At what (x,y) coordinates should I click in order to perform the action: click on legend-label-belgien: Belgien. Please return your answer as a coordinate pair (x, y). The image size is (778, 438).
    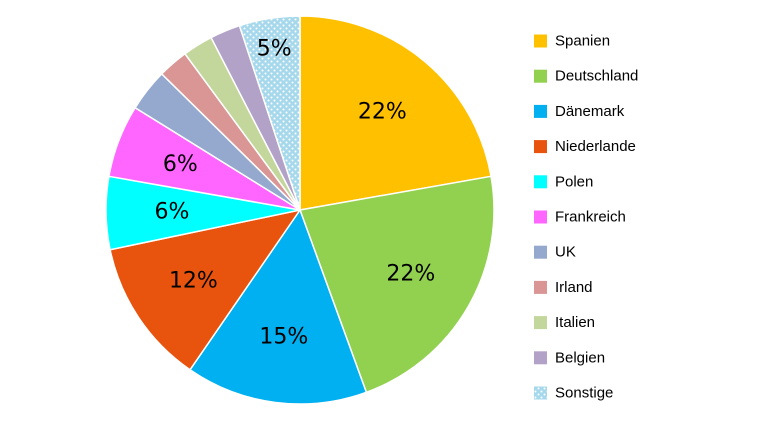
    Looking at the image, I should click on (580, 357).